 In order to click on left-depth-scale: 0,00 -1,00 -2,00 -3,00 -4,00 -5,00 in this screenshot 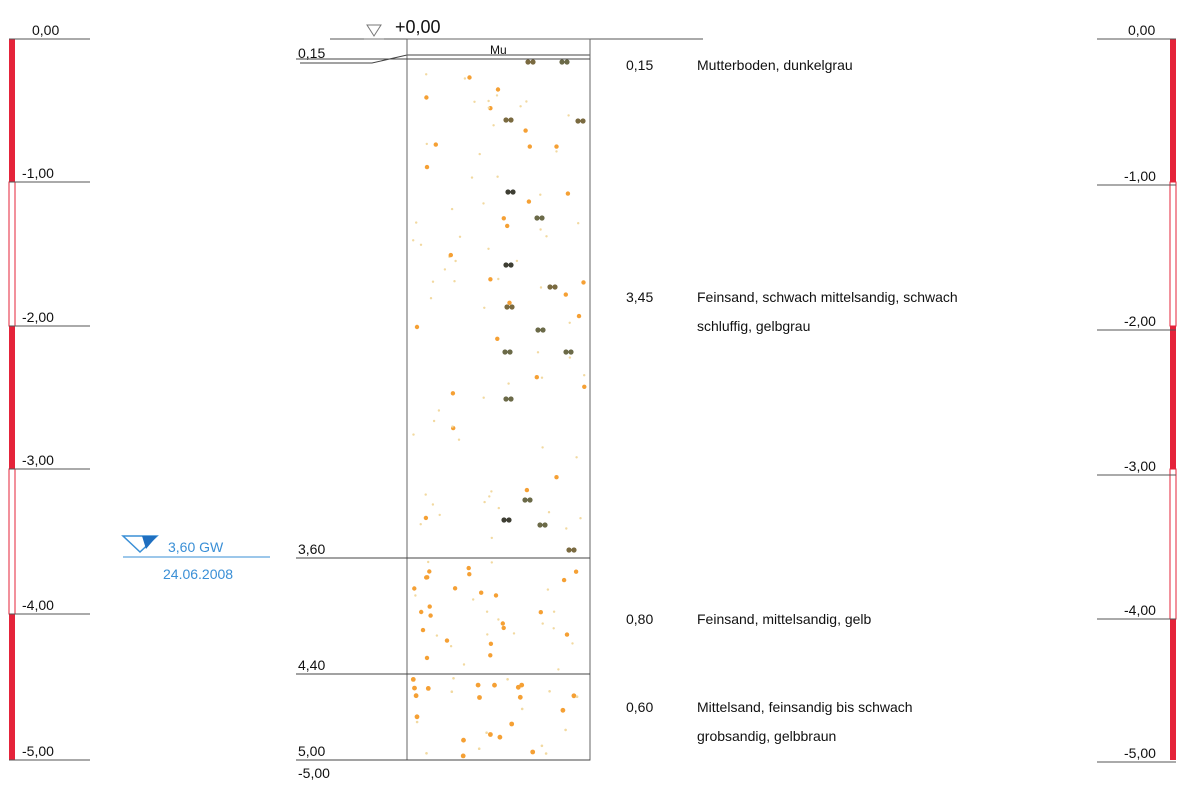, I will do `click(49, 391)`.